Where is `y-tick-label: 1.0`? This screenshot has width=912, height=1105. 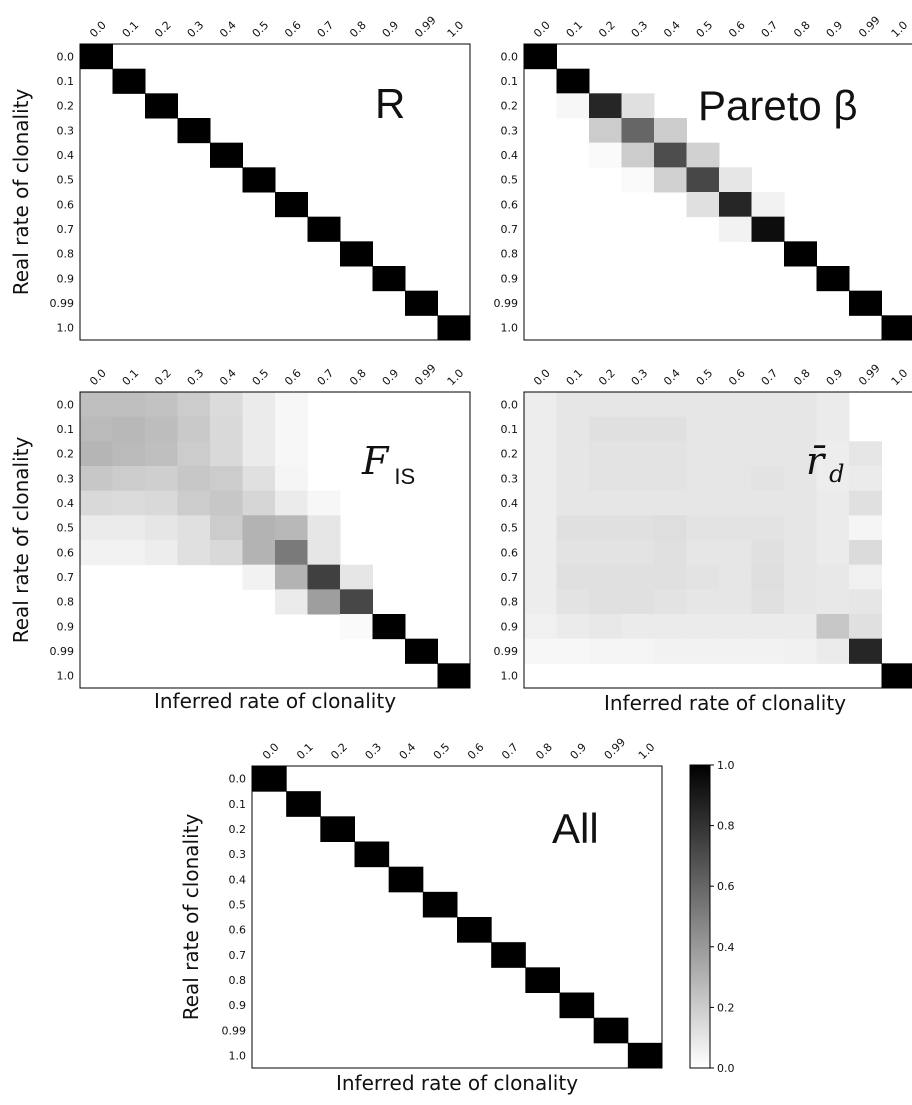 y-tick-label: 1.0 is located at coordinates (66, 676).